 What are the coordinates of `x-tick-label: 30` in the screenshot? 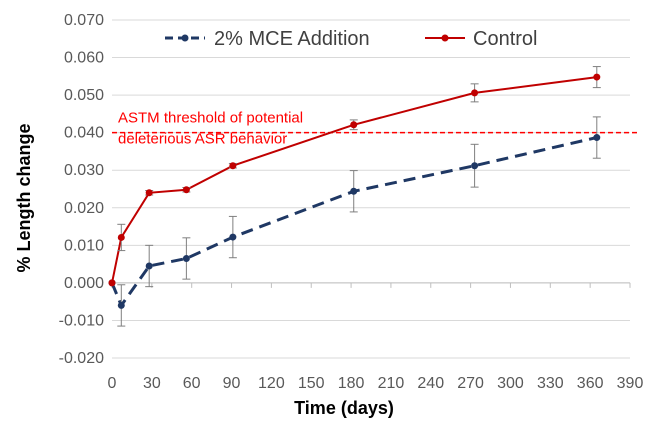 It's located at (152, 383).